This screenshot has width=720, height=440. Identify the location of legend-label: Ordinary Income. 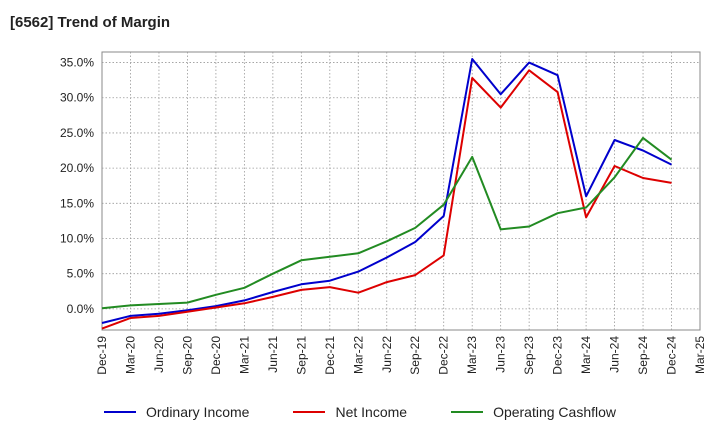
(197, 412).